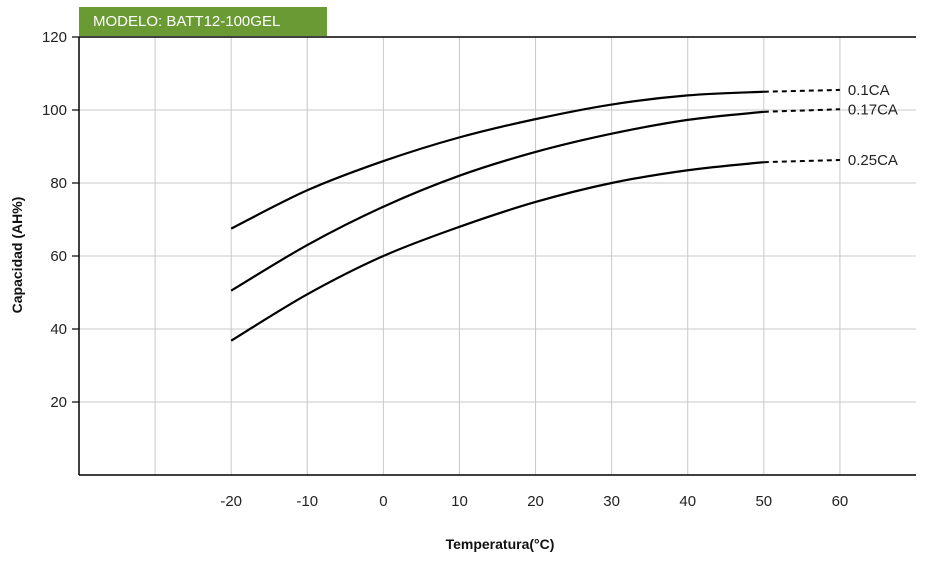 Image resolution: width=926 pixels, height=561 pixels. What do you see at coordinates (383, 501) in the screenshot?
I see `x-tick-label: 0` at bounding box center [383, 501].